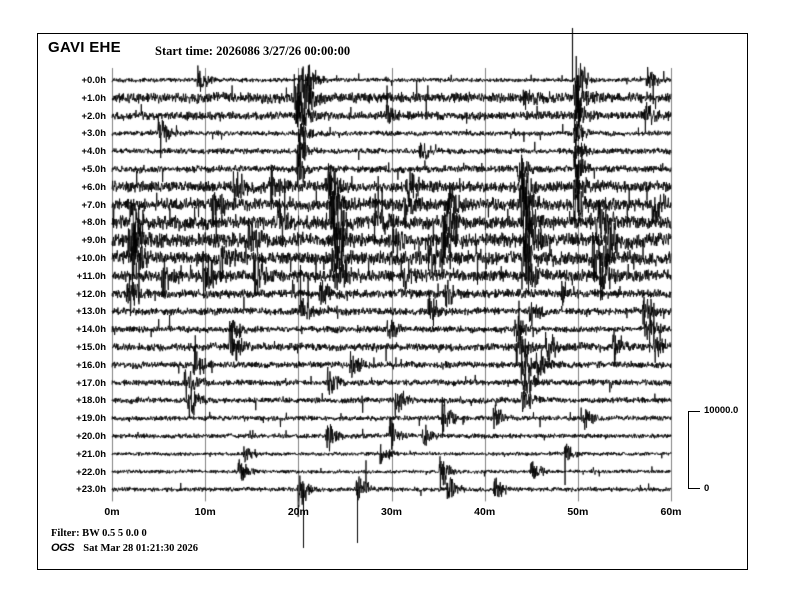 Image resolution: width=792 pixels, height=612 pixels. Describe the element at coordinates (91, 401) in the screenshot. I see `hour-tick-label: +18.0h` at that location.